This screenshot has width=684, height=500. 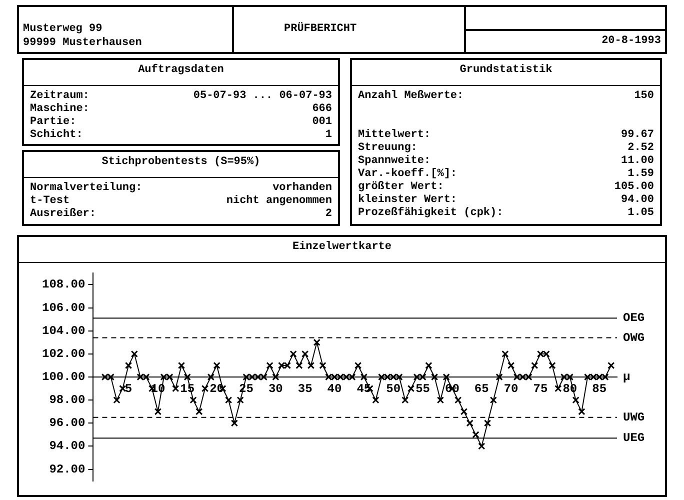 What do you see at coordinates (634, 187) in the screenshot?
I see `text: 105.00` at bounding box center [634, 187].